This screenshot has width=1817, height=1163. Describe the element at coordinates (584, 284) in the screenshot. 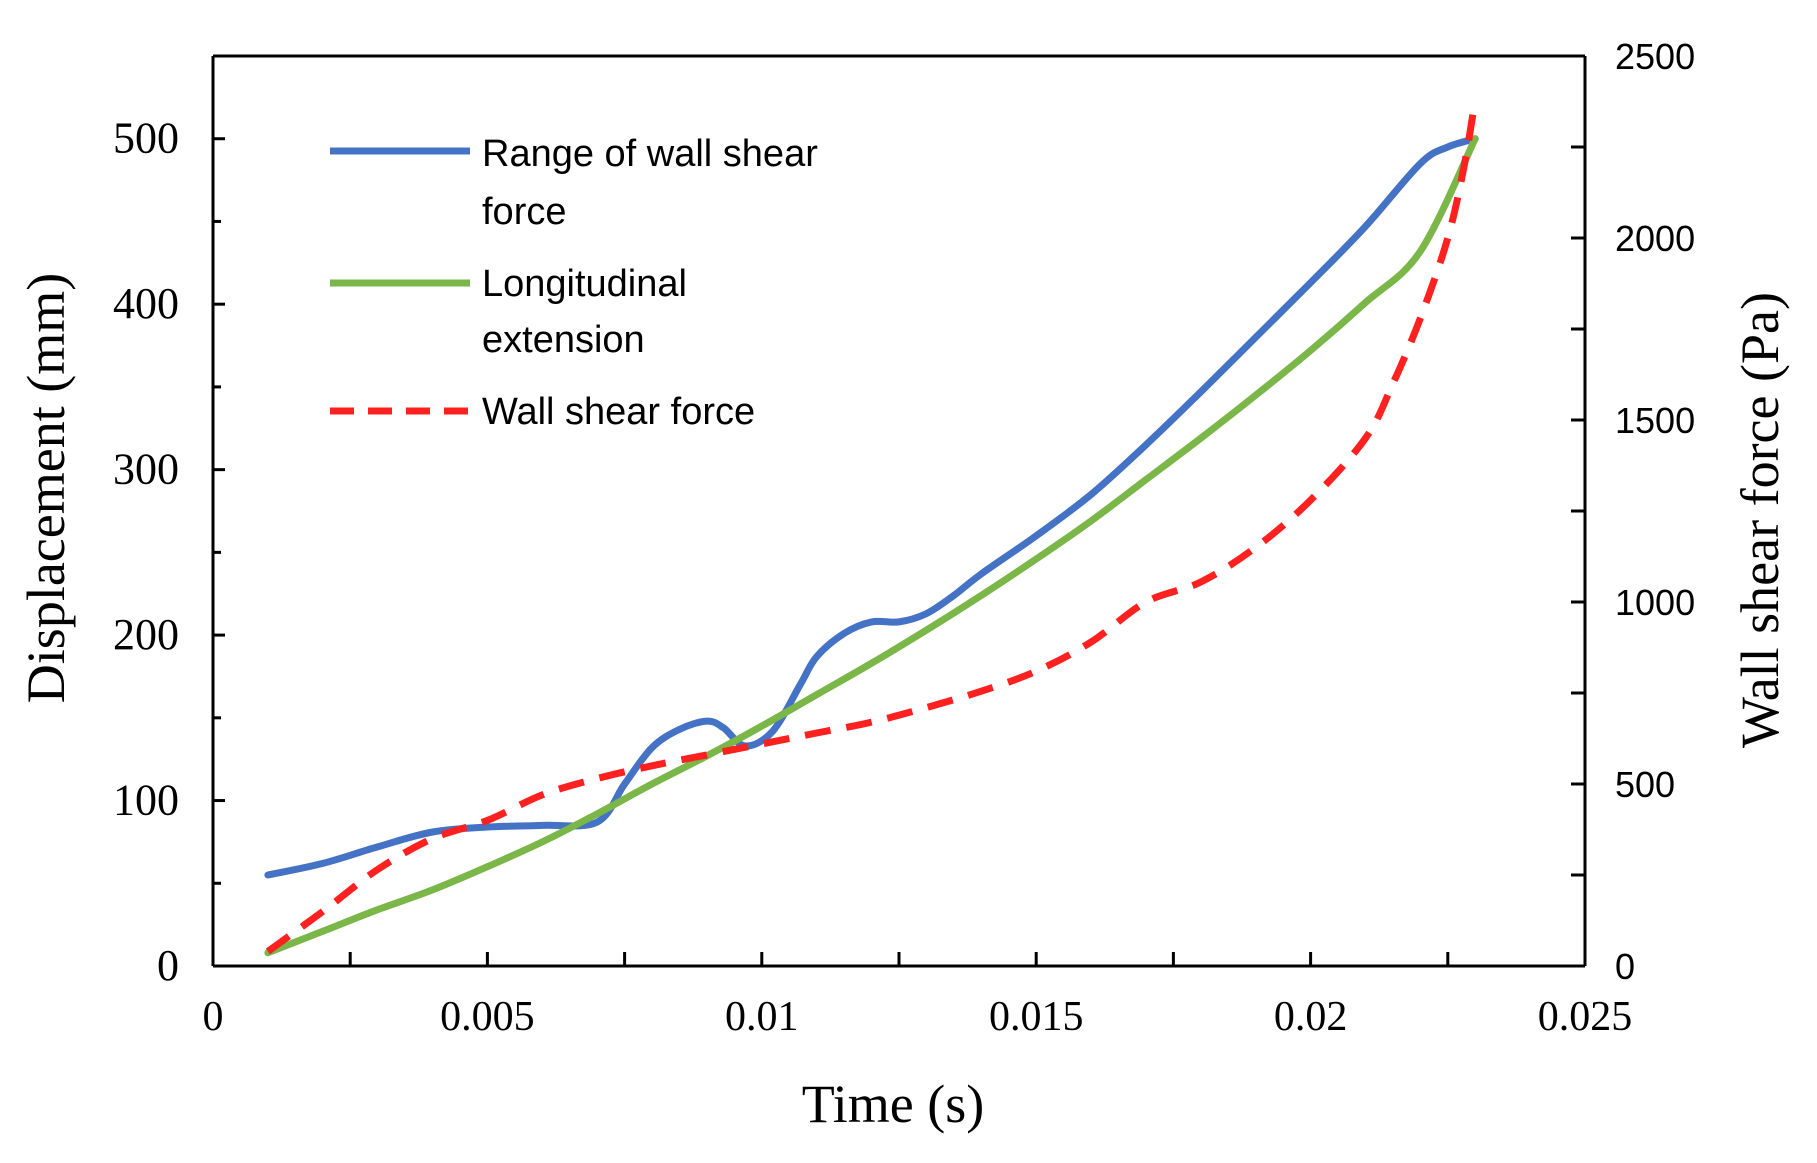

I see `legend-label-longitudinal-line1: Longitudinal` at that location.